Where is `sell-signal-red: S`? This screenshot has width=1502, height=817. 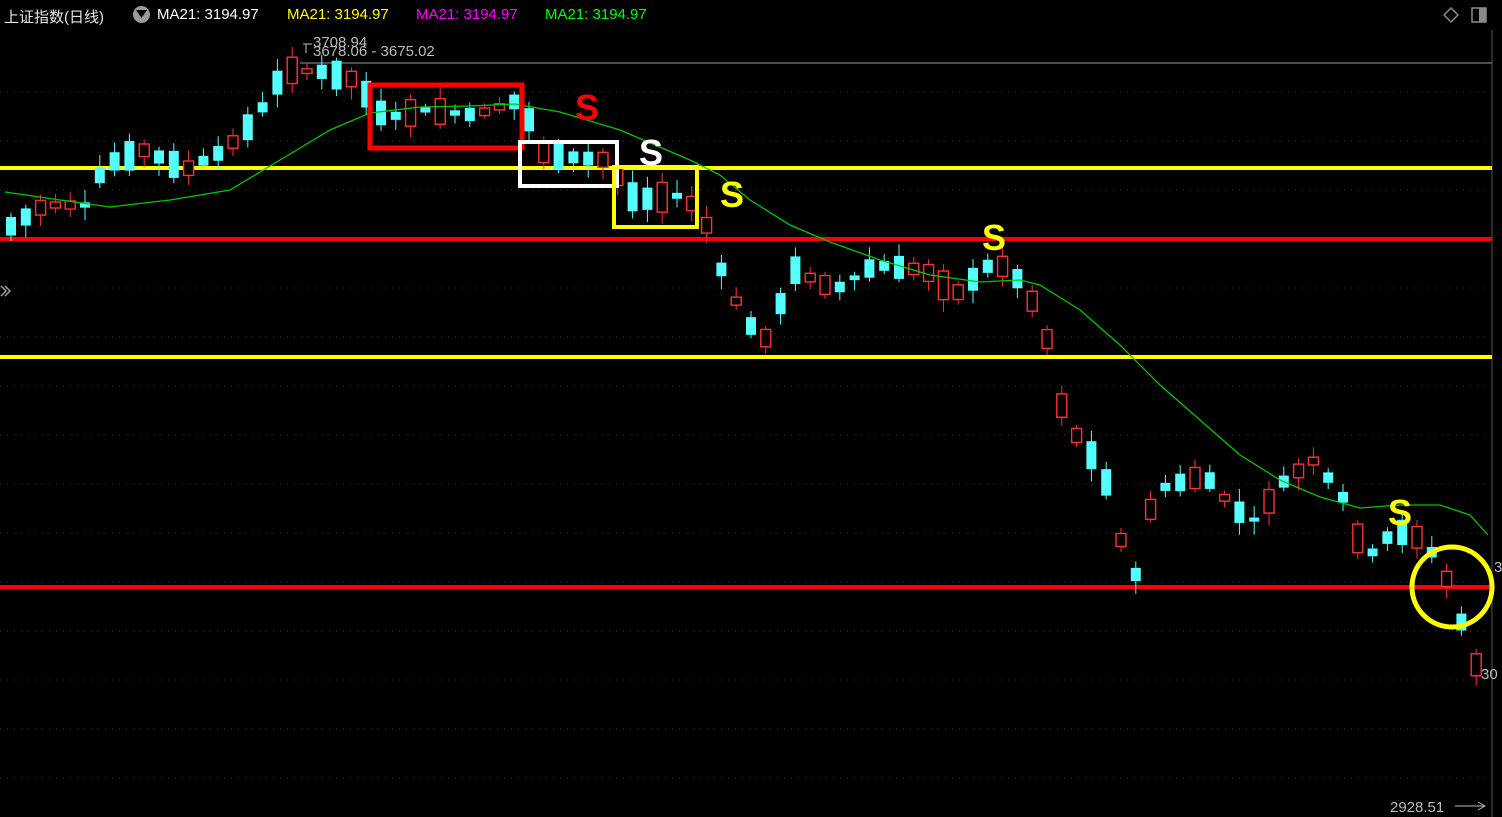
sell-signal-red: S is located at coordinates (587, 107).